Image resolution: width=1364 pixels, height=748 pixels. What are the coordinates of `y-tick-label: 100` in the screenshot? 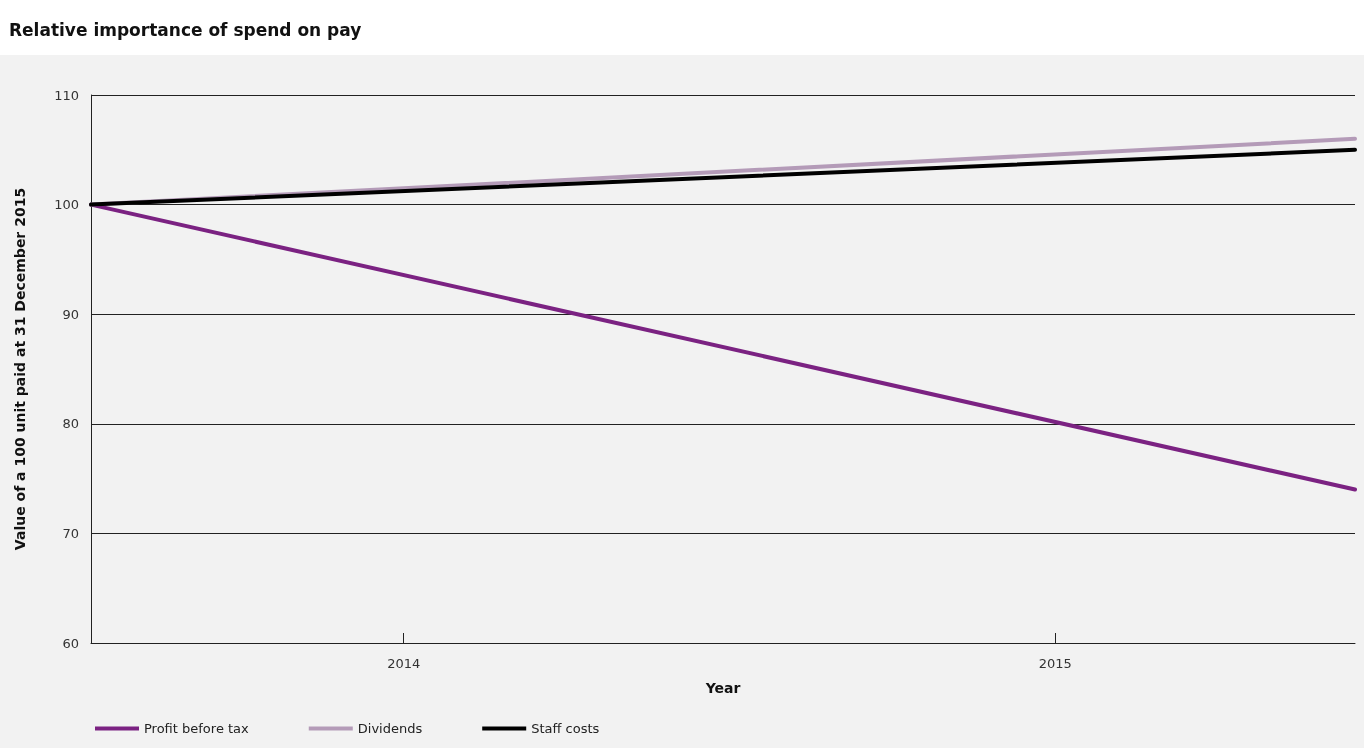 It's located at (66, 205).